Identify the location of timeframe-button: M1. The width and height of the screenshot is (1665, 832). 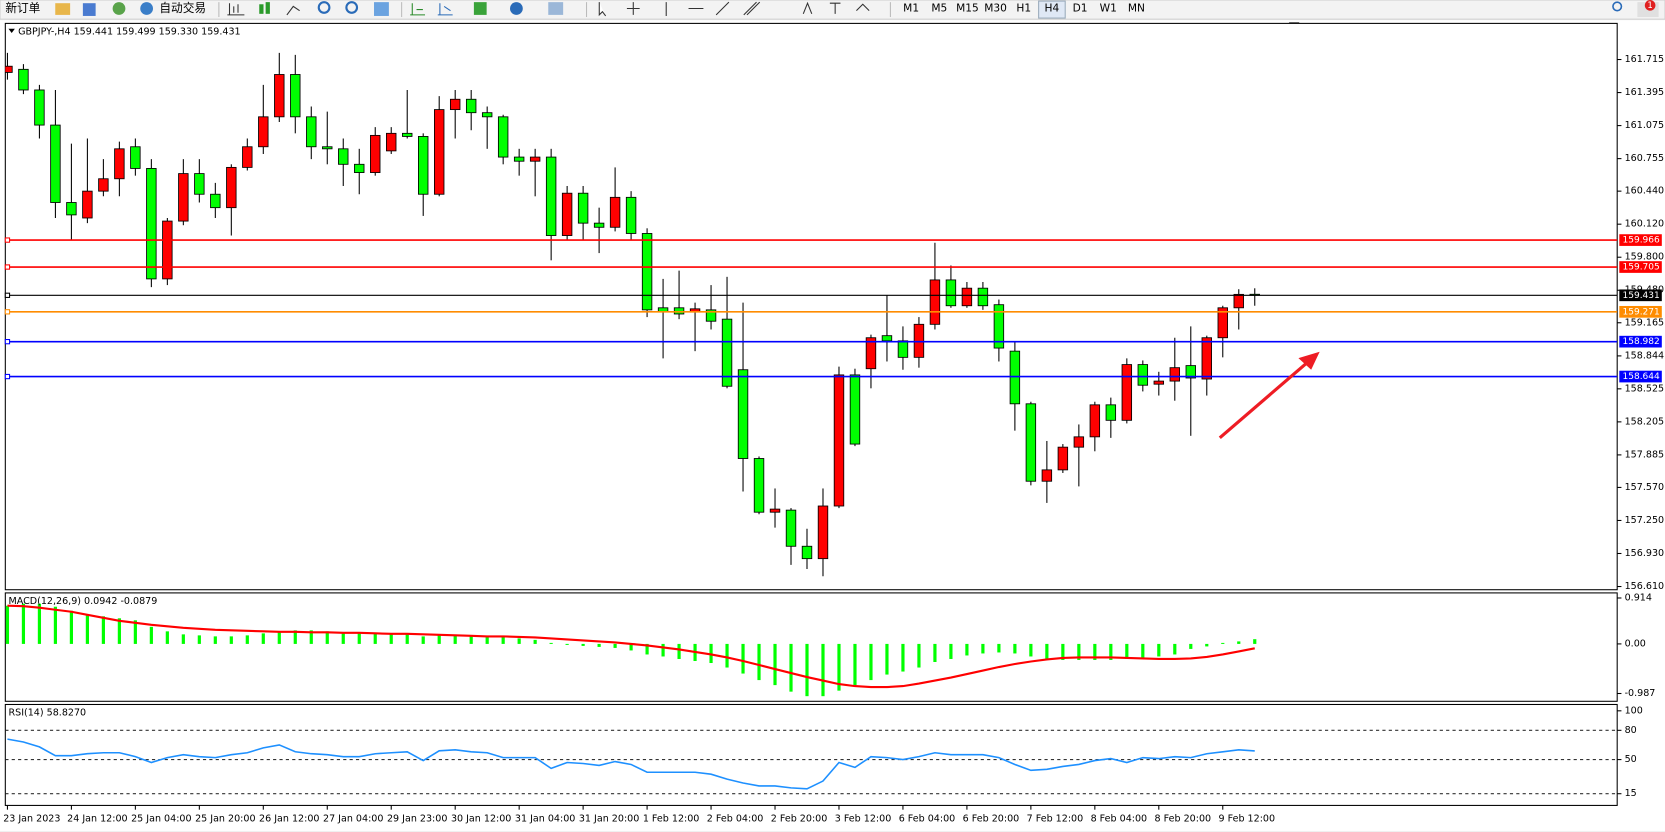
(911, 8).